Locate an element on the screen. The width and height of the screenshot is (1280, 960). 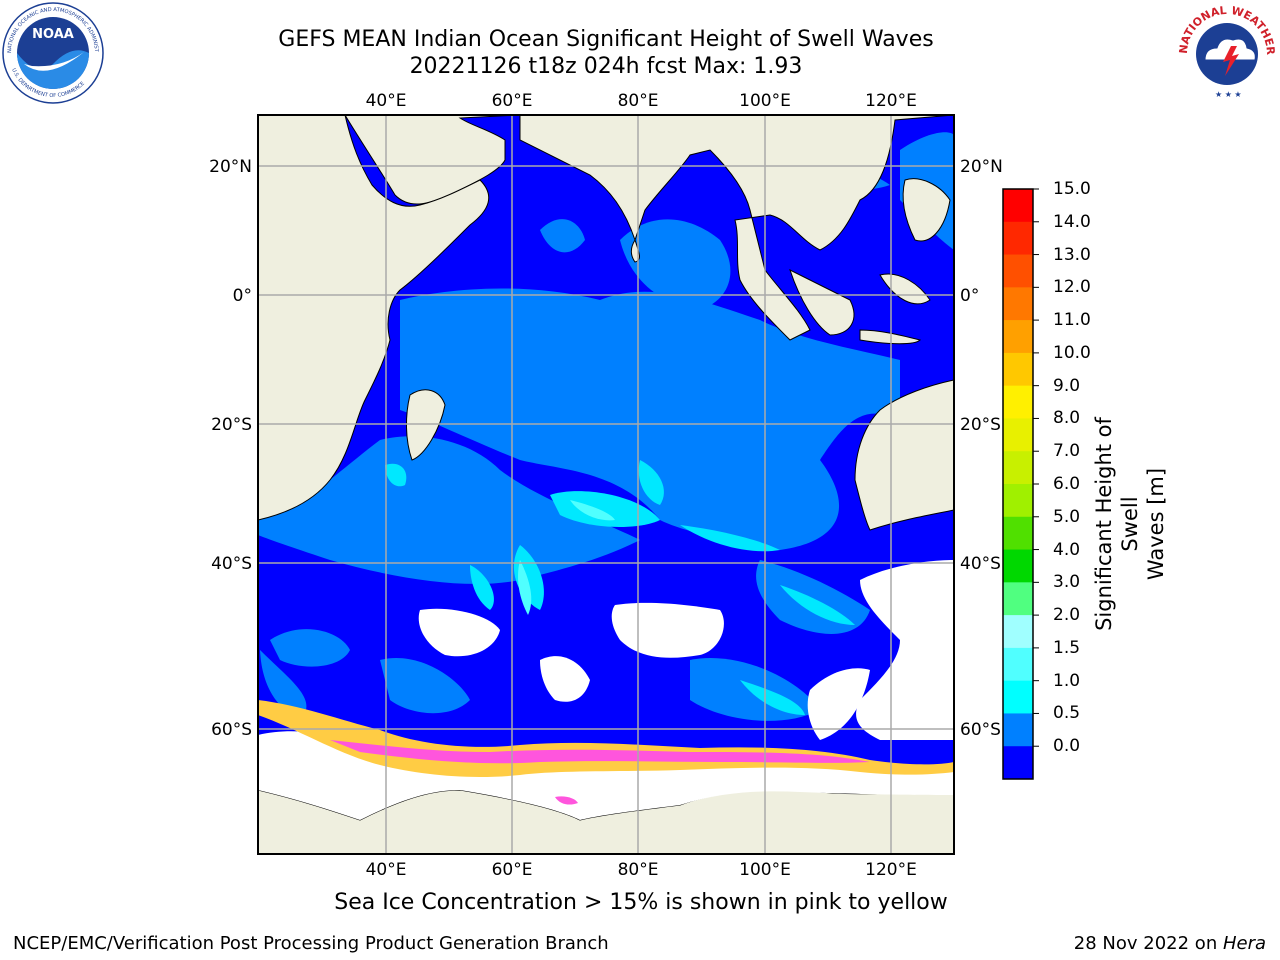
colorbar-tick-label: 12.0 is located at coordinates (1072, 287).